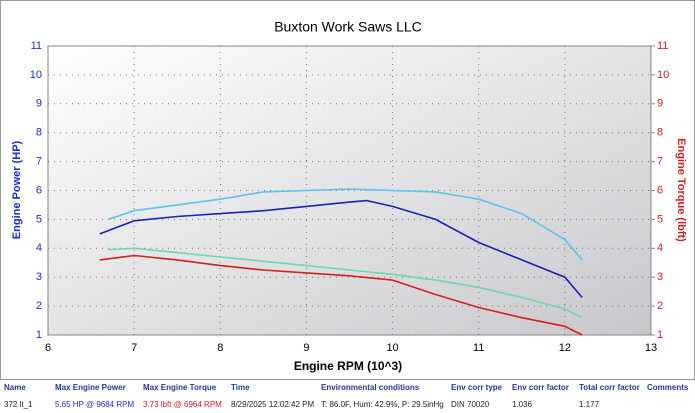 Image resolution: width=695 pixels, height=413 pixels. What do you see at coordinates (660, 162) in the screenshot?
I see `y2-tick-label: 7` at bounding box center [660, 162].